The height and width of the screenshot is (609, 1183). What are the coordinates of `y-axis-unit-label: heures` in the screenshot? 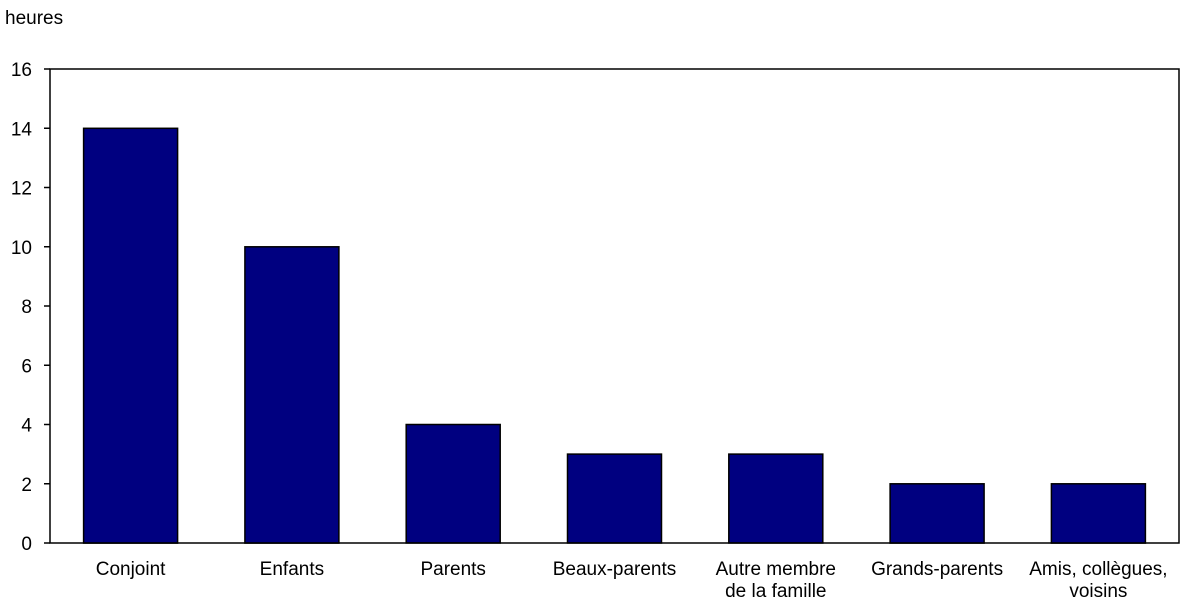 It's located at (34, 18).